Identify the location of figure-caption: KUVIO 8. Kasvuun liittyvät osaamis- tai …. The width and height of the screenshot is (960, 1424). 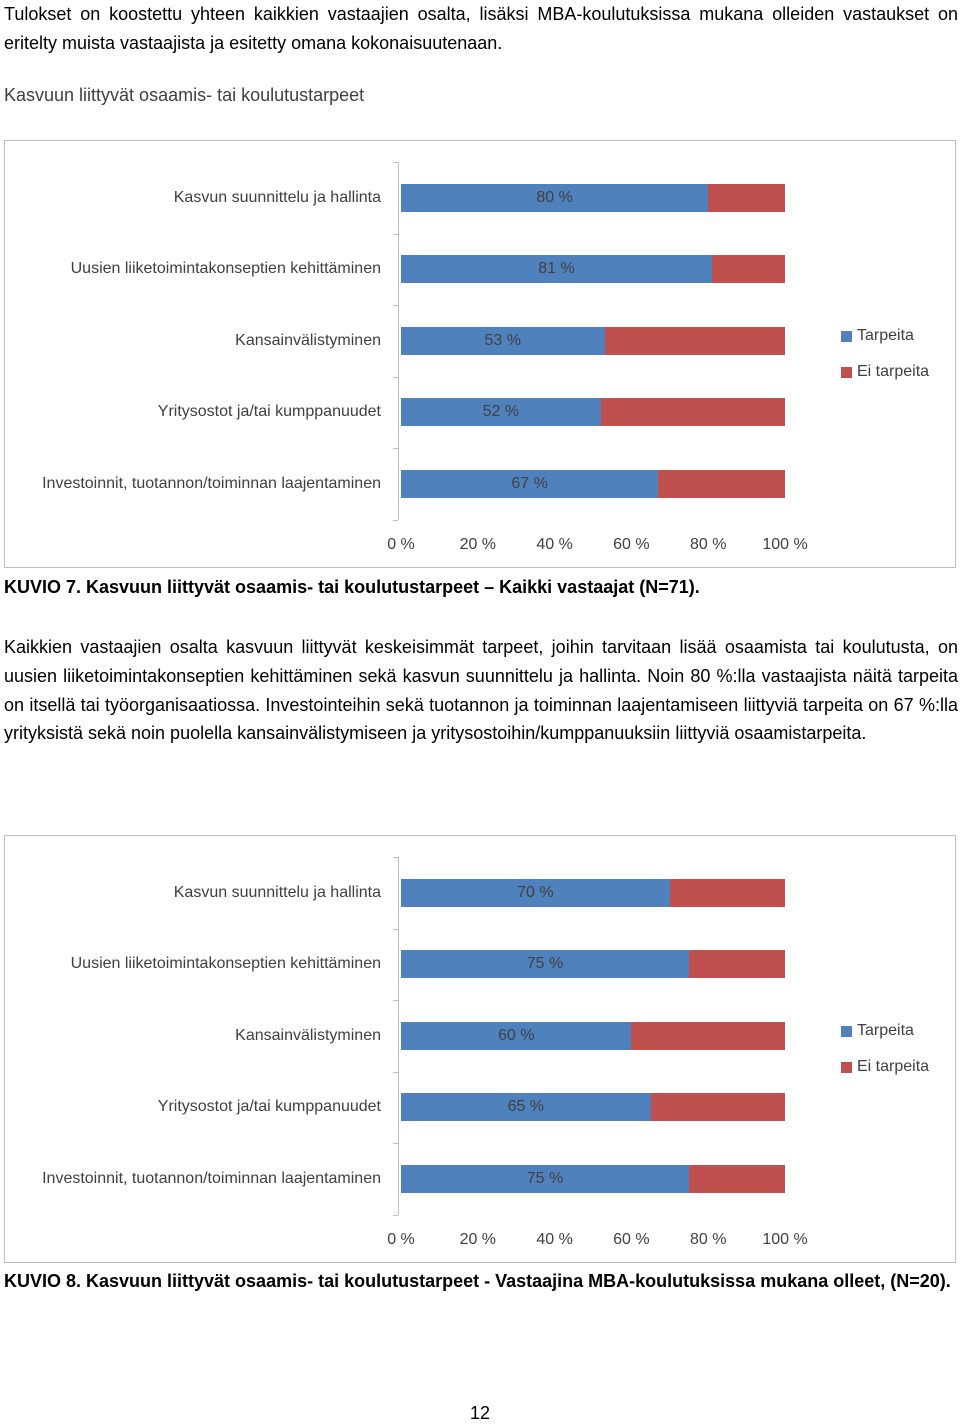
(477, 1281).